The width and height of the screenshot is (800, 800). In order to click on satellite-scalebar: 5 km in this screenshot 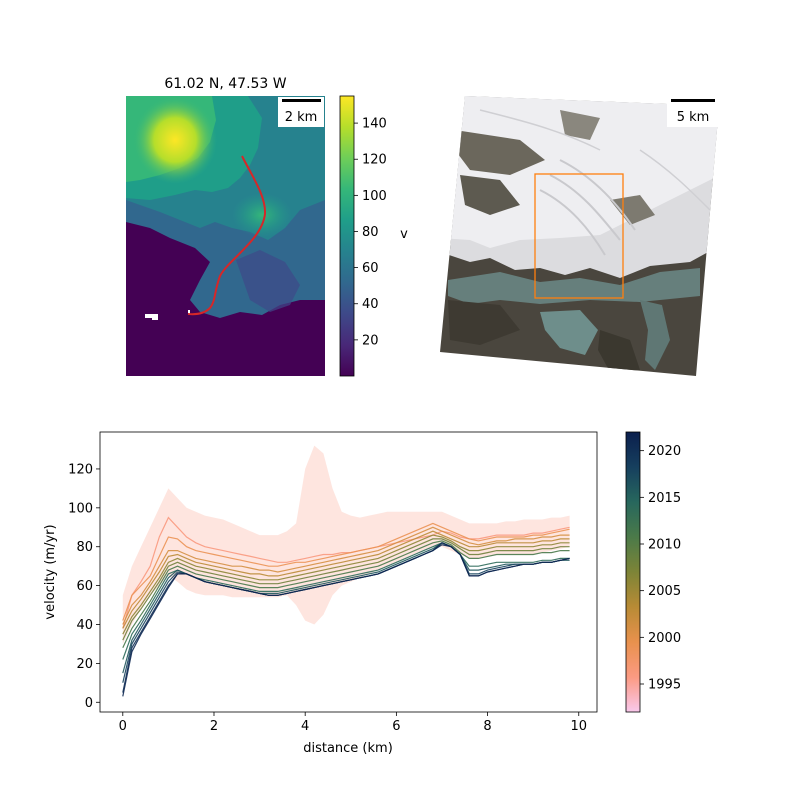, I will do `click(693, 112)`.